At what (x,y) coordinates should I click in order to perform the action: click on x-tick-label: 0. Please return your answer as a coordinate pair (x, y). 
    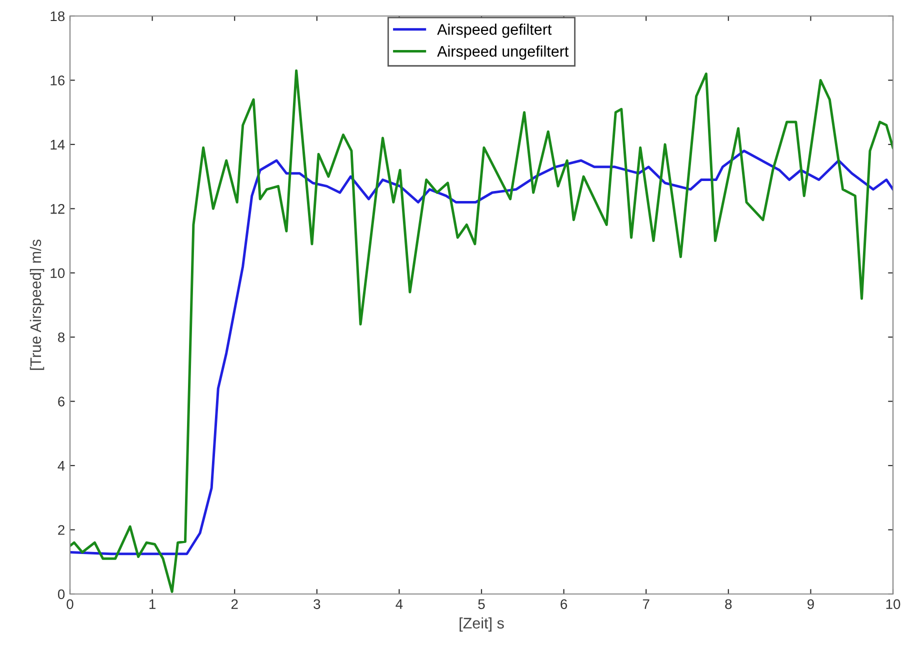
    Looking at the image, I should click on (70, 604).